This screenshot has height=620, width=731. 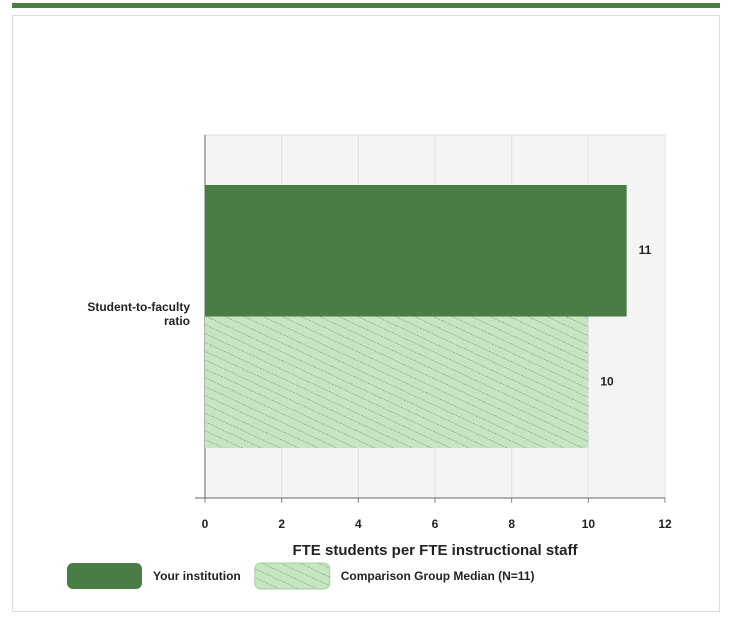 What do you see at coordinates (205, 524) in the screenshot?
I see `x-tick-label: 0` at bounding box center [205, 524].